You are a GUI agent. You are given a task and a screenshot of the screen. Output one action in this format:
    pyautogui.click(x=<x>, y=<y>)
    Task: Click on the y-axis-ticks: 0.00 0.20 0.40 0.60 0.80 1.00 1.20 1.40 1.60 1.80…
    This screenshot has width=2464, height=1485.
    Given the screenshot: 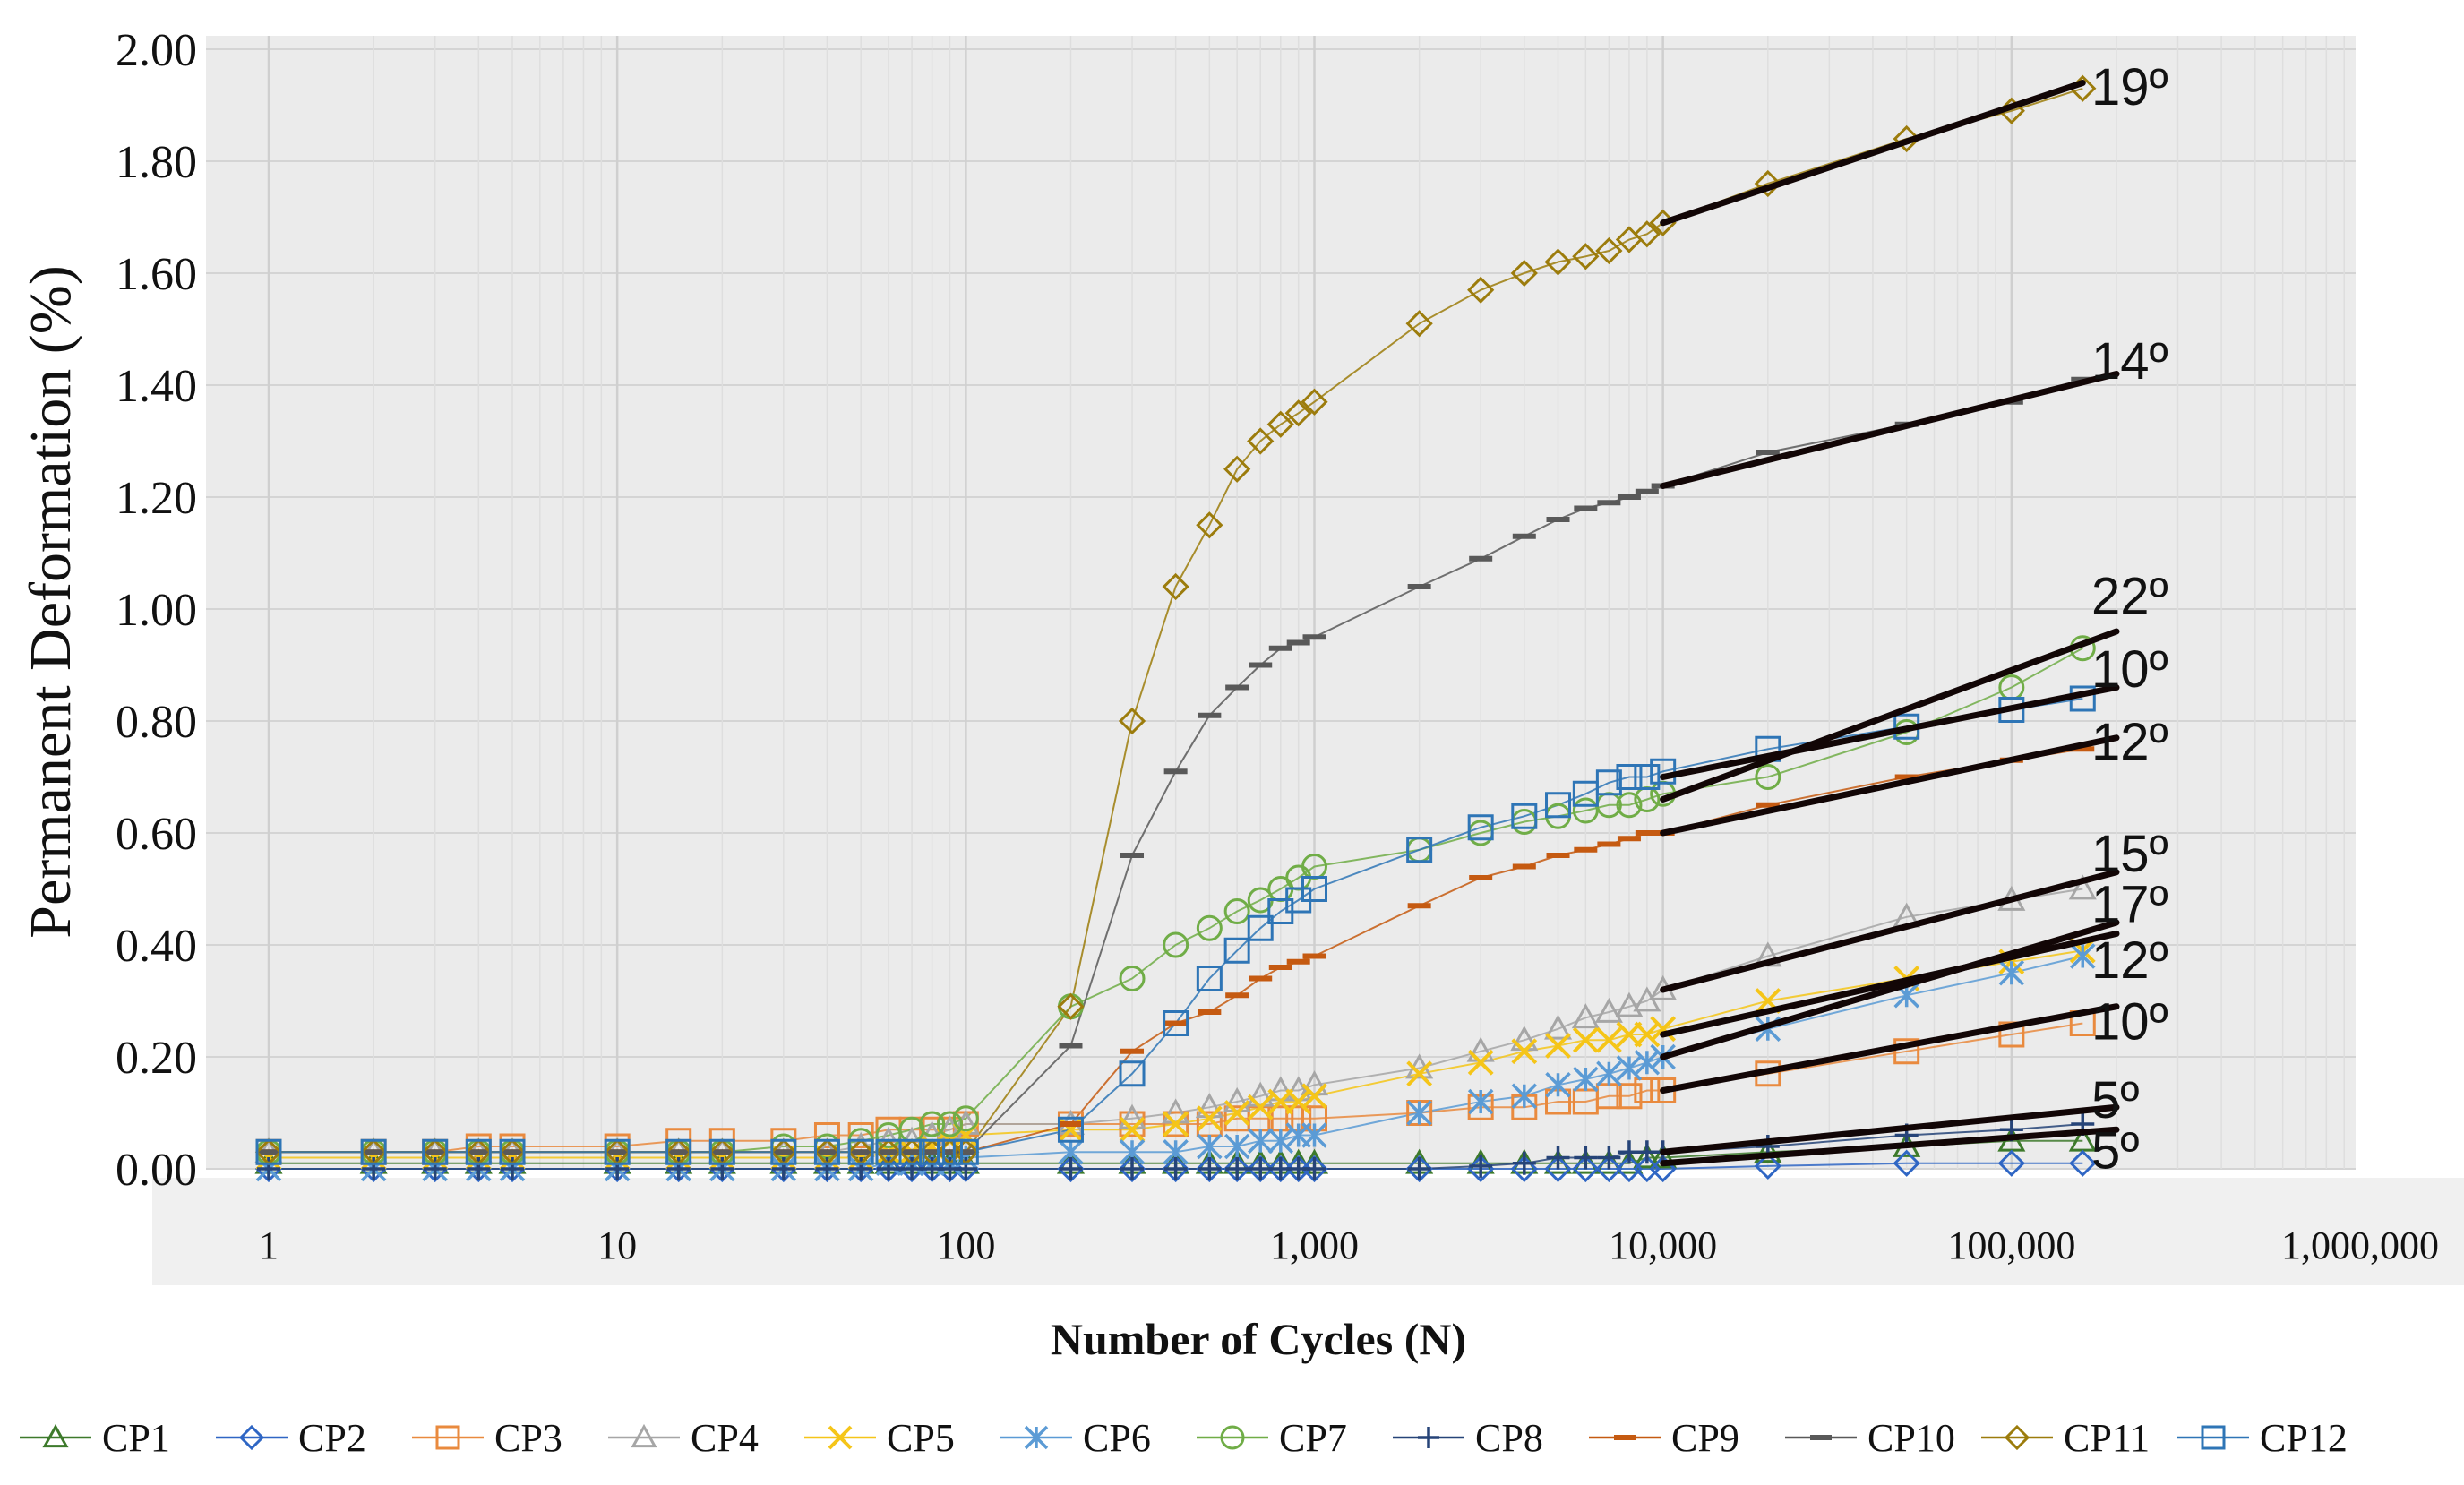 What is the action you would take?
    pyautogui.click(x=156, y=610)
    